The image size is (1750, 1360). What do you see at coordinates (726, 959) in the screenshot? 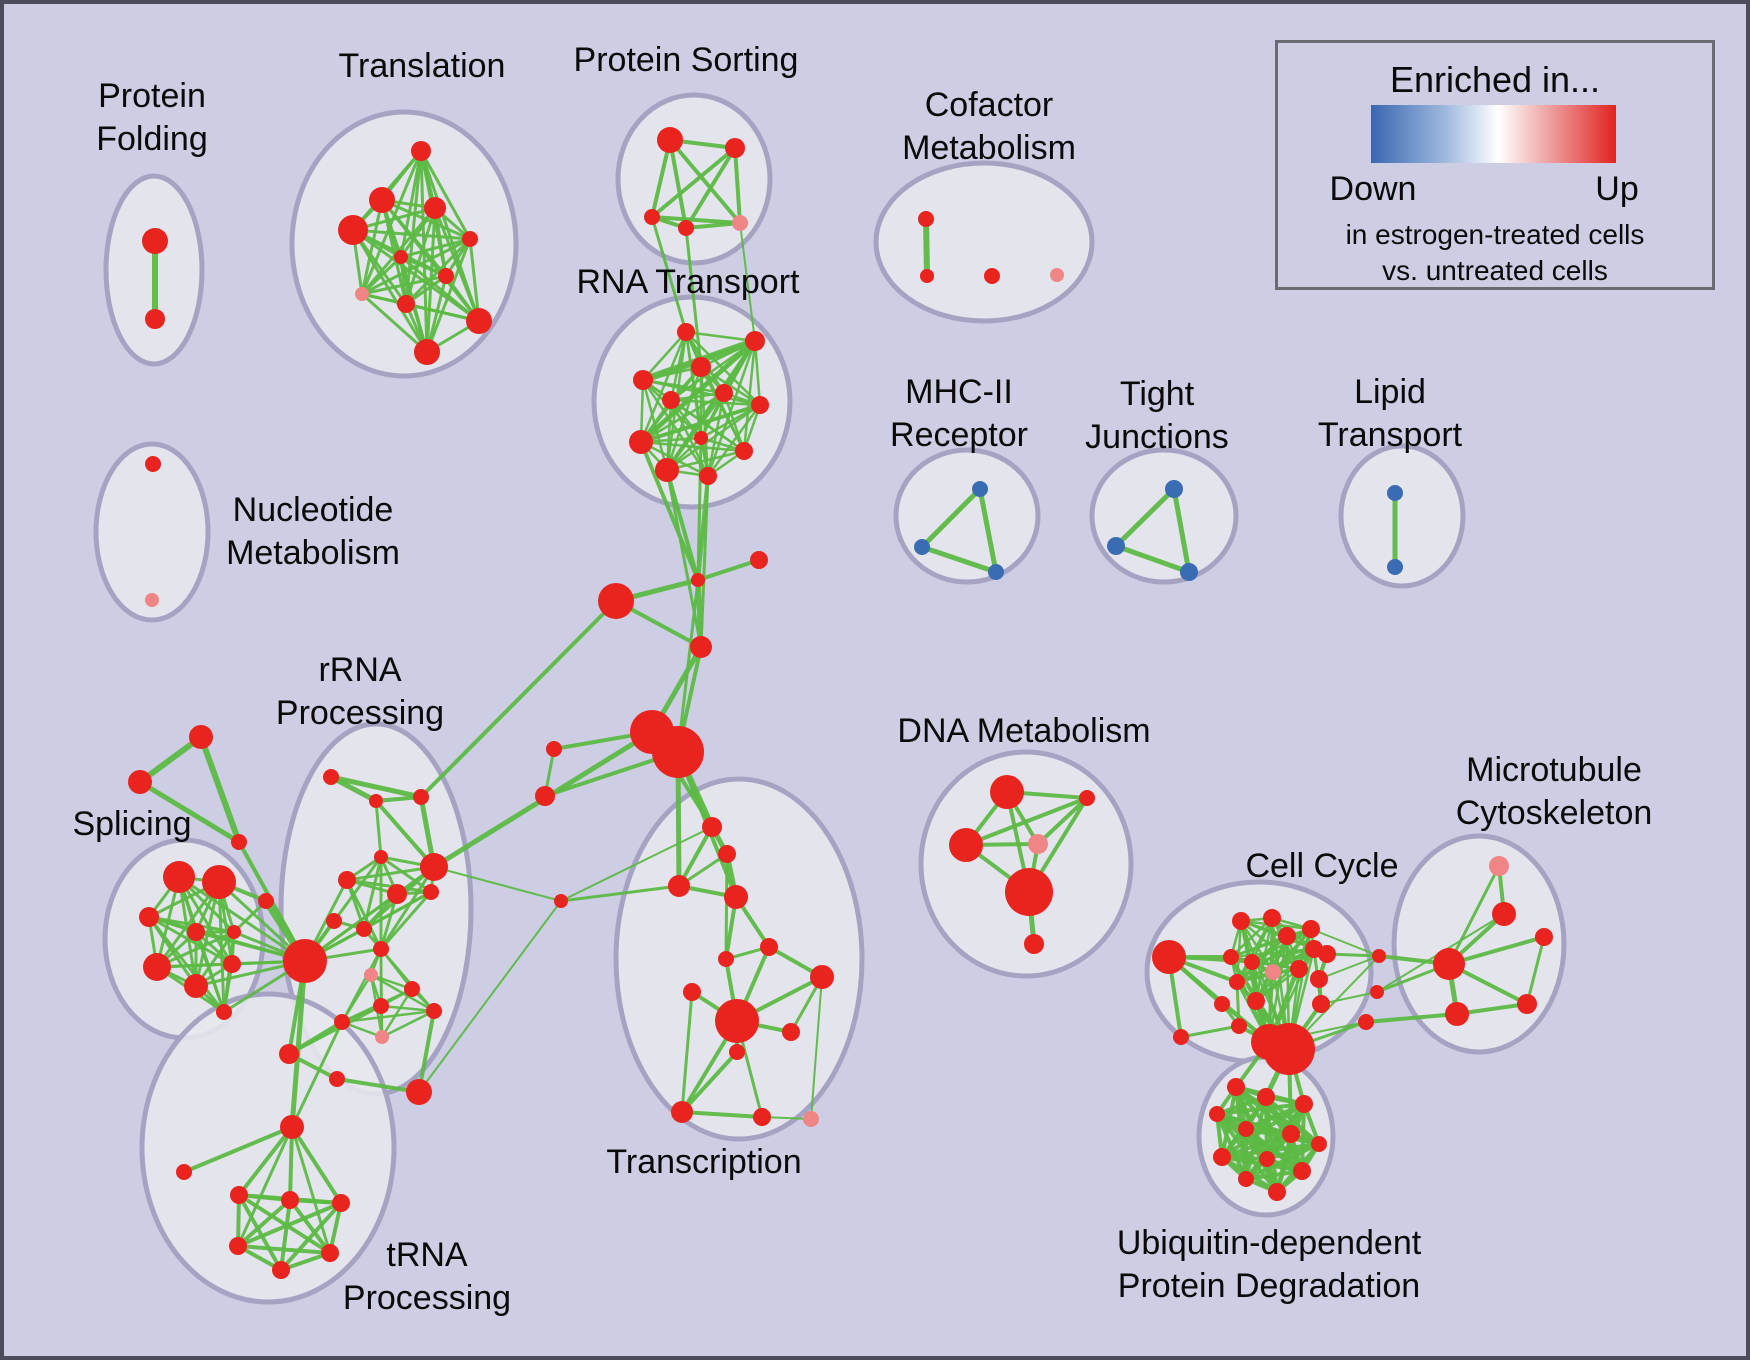
I see `node-x6` at bounding box center [726, 959].